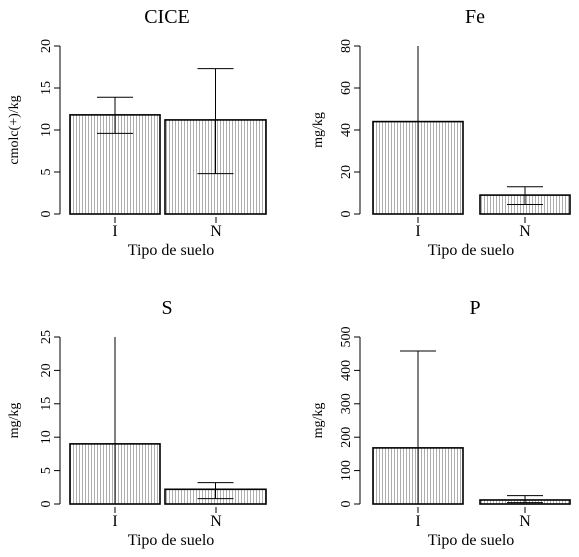 This screenshot has height=557, width=579. What do you see at coordinates (474, 308) in the screenshot?
I see `chart-title: P` at bounding box center [474, 308].